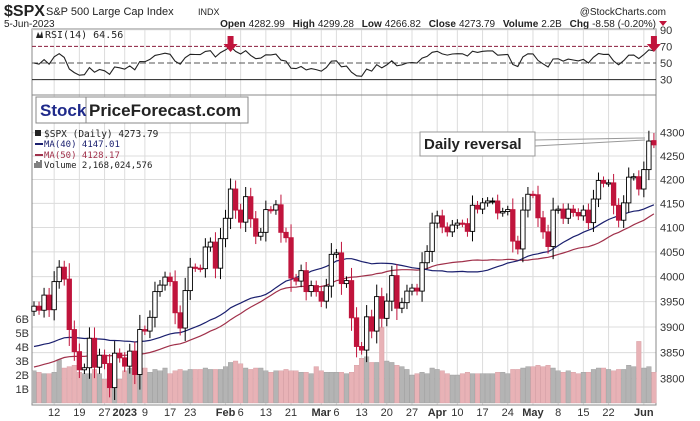 This screenshot has height=421, width=700. Describe the element at coordinates (624, 24) in the screenshot. I see `chg-value: -8.58 (-0.20%)` at that location.